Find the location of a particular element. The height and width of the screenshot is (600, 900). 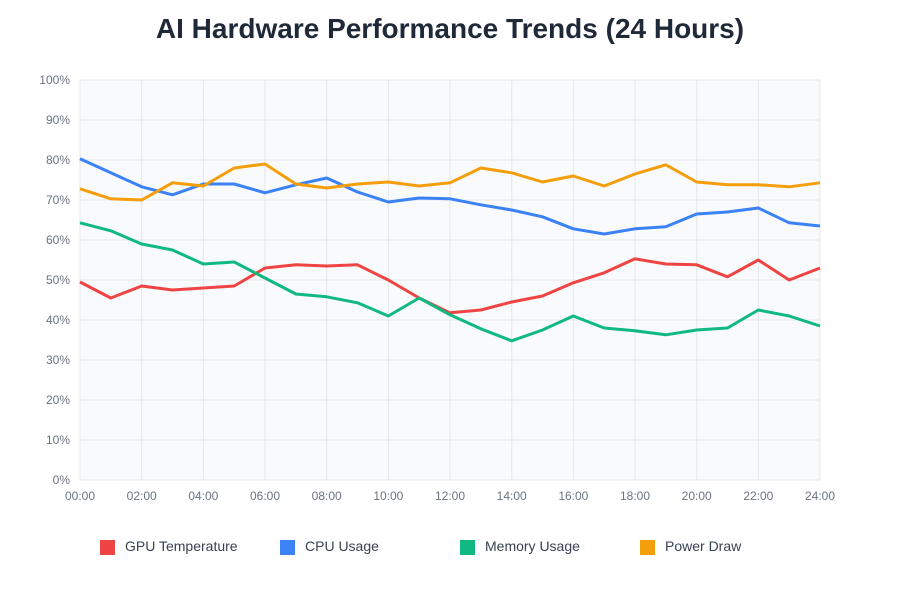

x-tick-label: 04:00 is located at coordinates (203, 496).